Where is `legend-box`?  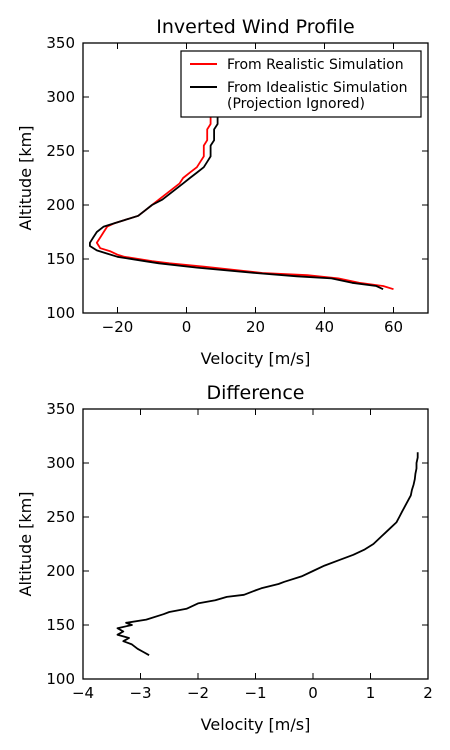 legend-box is located at coordinates (301, 84).